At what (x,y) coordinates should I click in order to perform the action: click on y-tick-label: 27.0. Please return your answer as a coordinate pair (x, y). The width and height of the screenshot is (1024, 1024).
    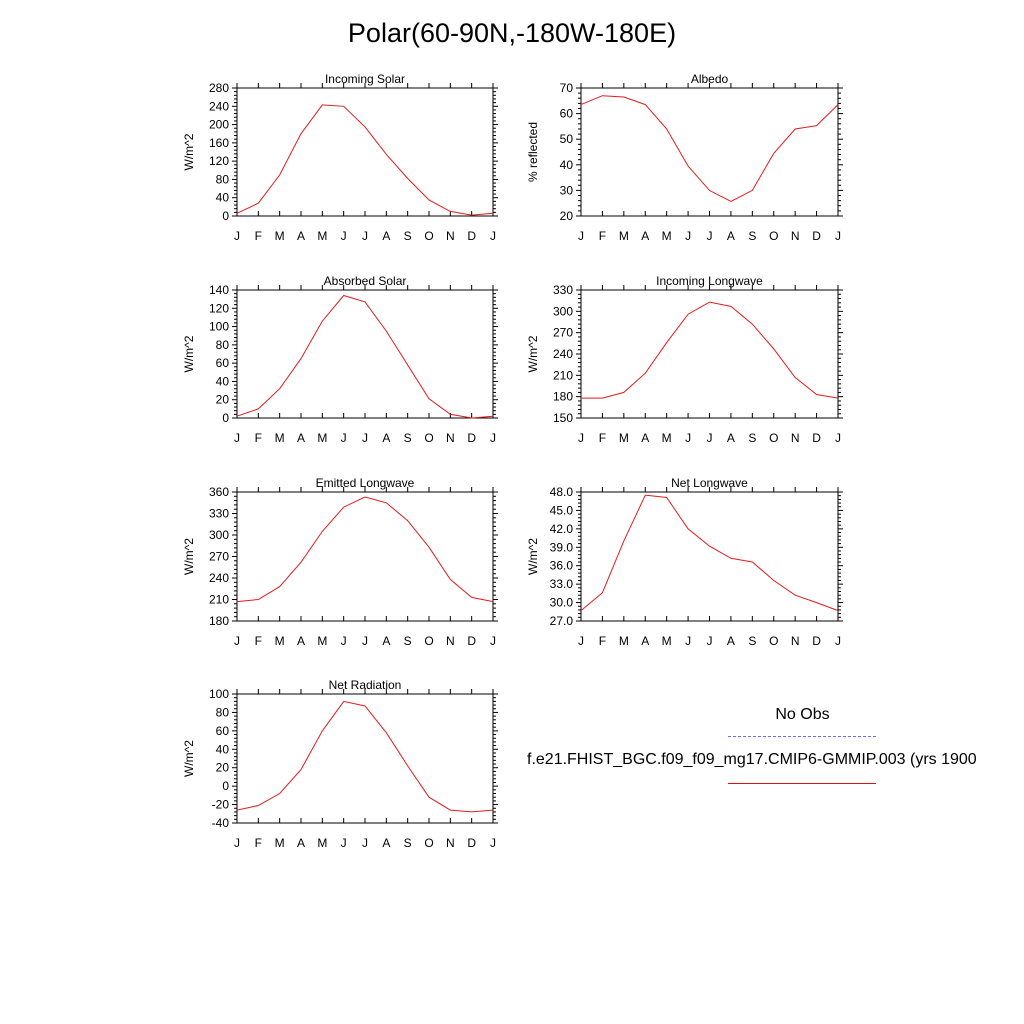
    Looking at the image, I should click on (562, 621).